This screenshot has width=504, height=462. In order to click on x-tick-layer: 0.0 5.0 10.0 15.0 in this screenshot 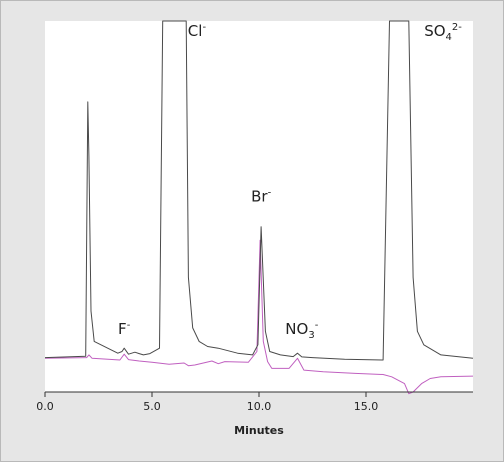, I will do `click(207, 402)`.